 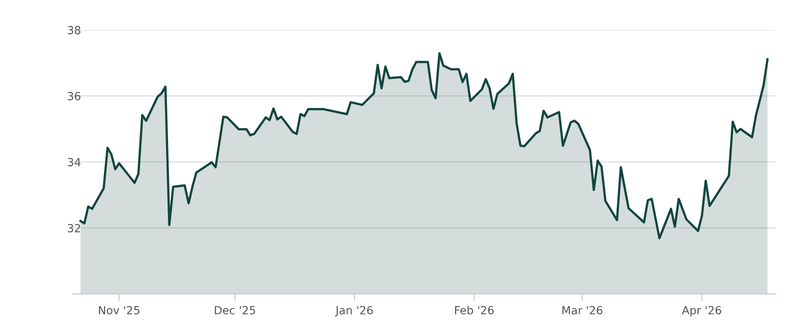 I want to click on y-tick-label: 36, so click(x=74, y=96).